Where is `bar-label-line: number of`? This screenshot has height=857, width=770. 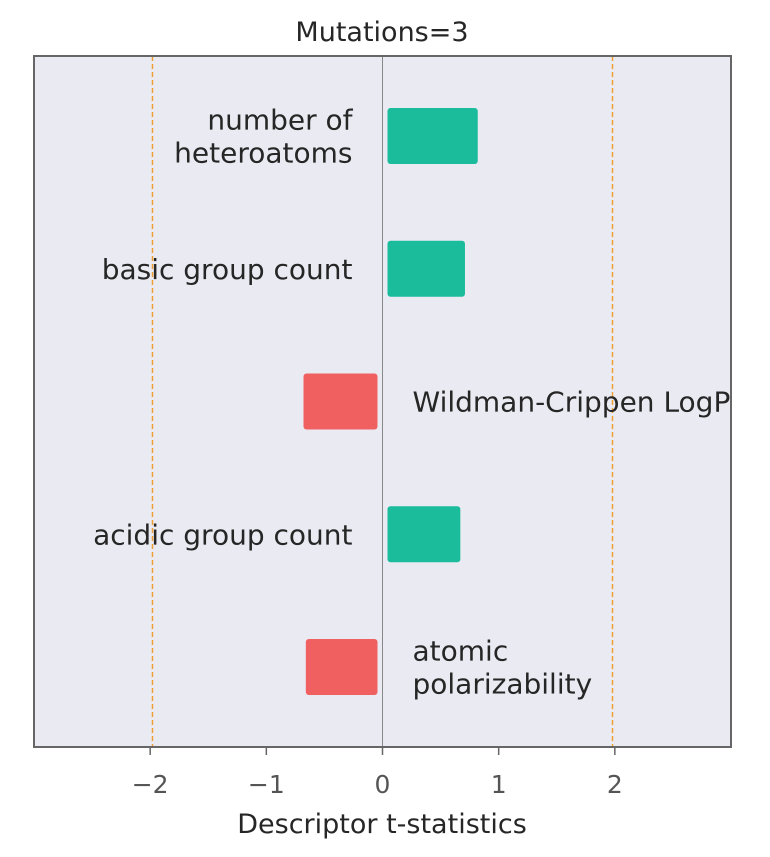 bar-label-line: number of is located at coordinates (280, 120).